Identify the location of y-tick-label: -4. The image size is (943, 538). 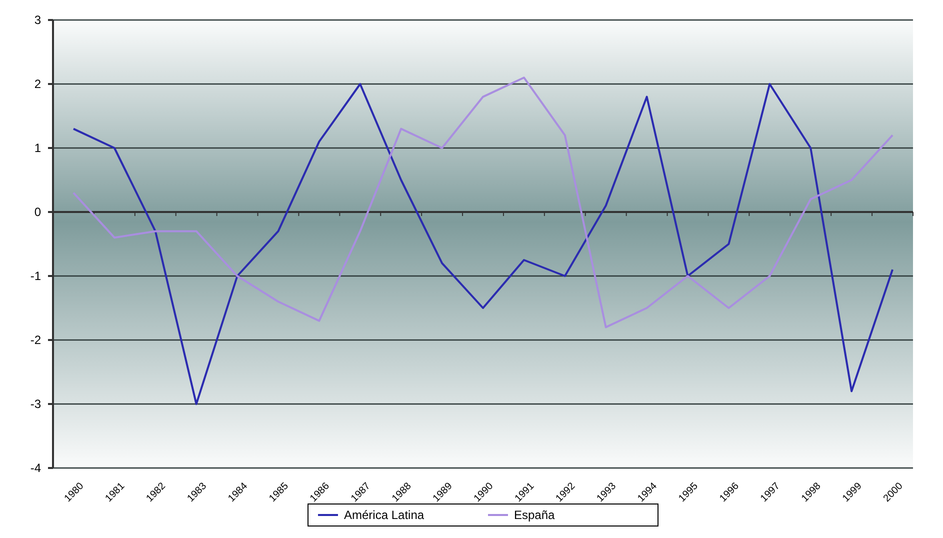
(36, 468).